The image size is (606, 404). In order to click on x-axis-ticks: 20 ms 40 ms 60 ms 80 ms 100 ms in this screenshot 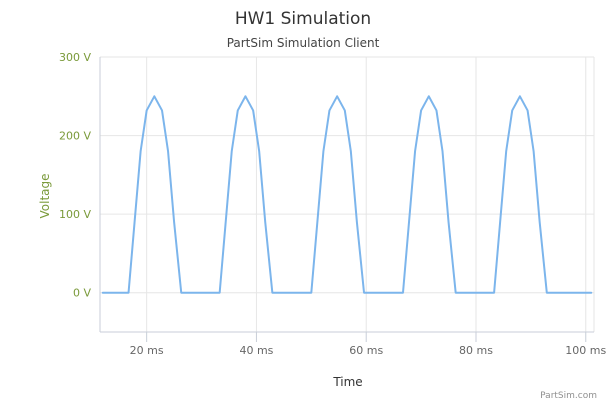, I will do `click(368, 344)`.